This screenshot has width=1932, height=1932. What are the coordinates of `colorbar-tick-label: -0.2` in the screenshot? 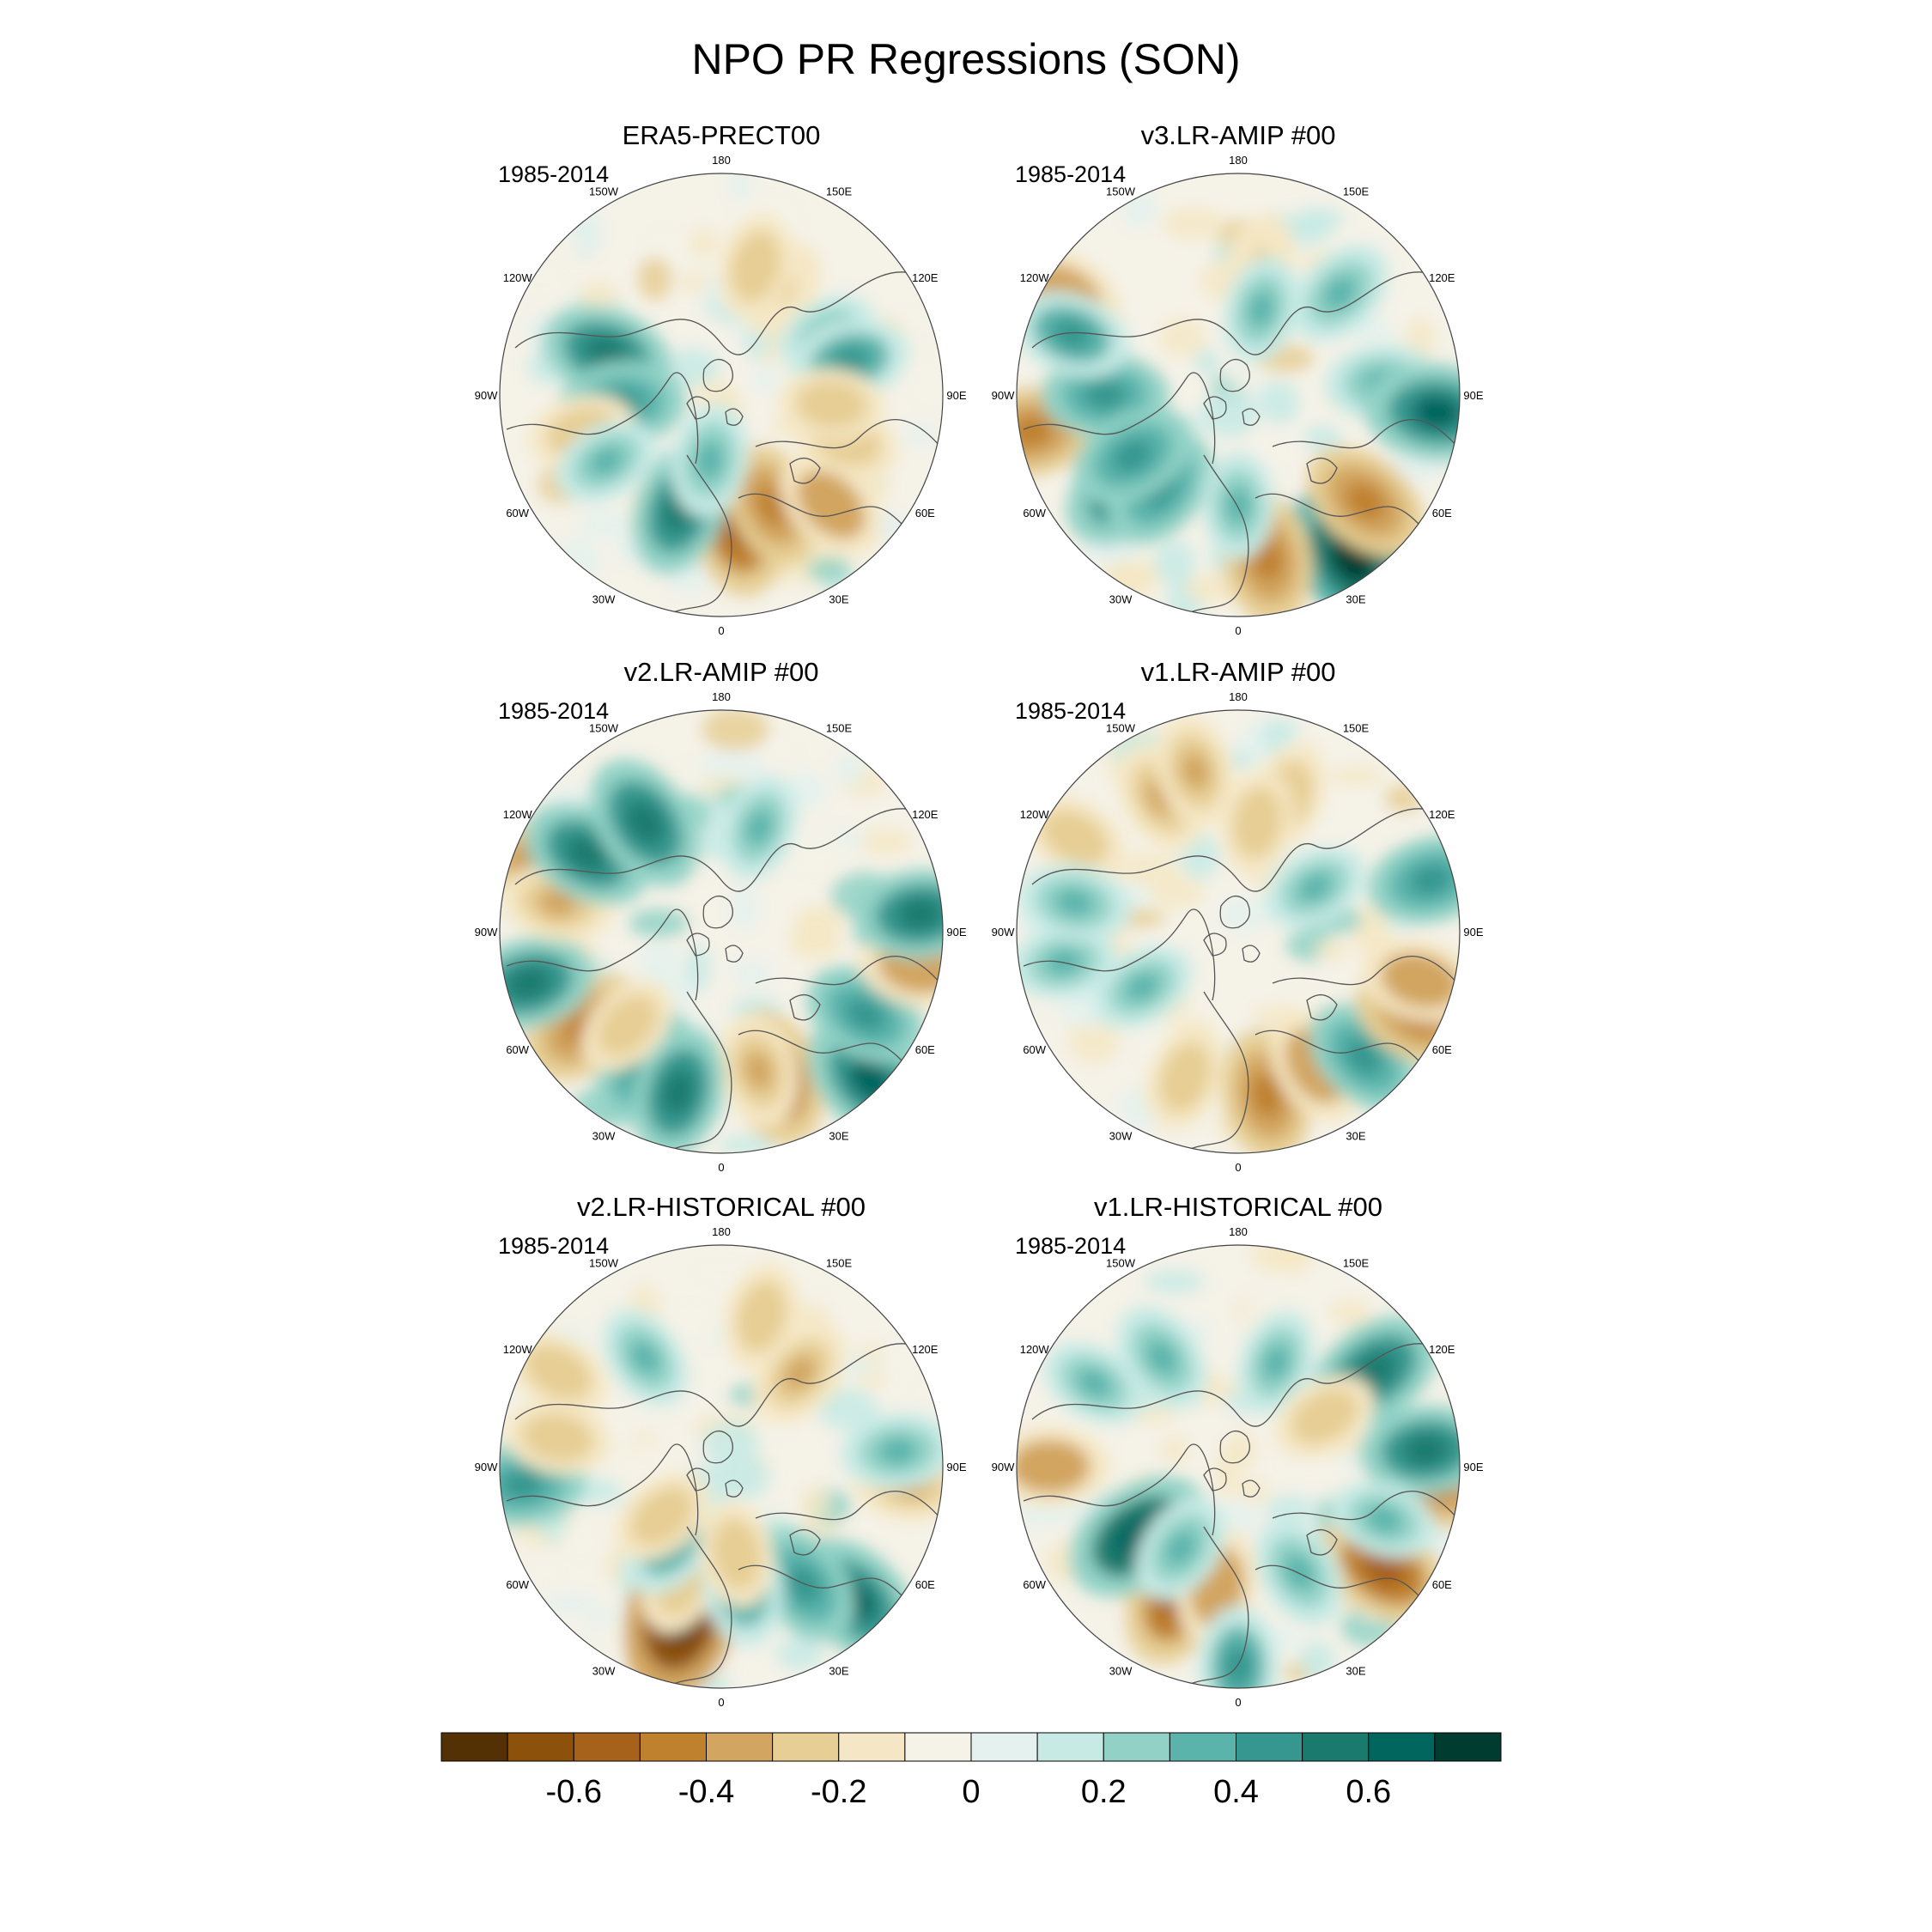 It's located at (839, 1792).